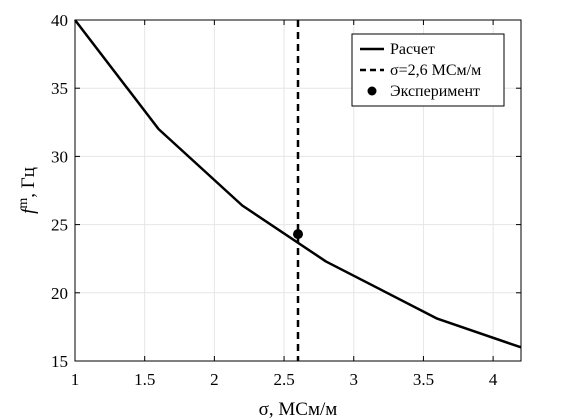  I want to click on x-tick-label: 1.5, so click(144, 379).